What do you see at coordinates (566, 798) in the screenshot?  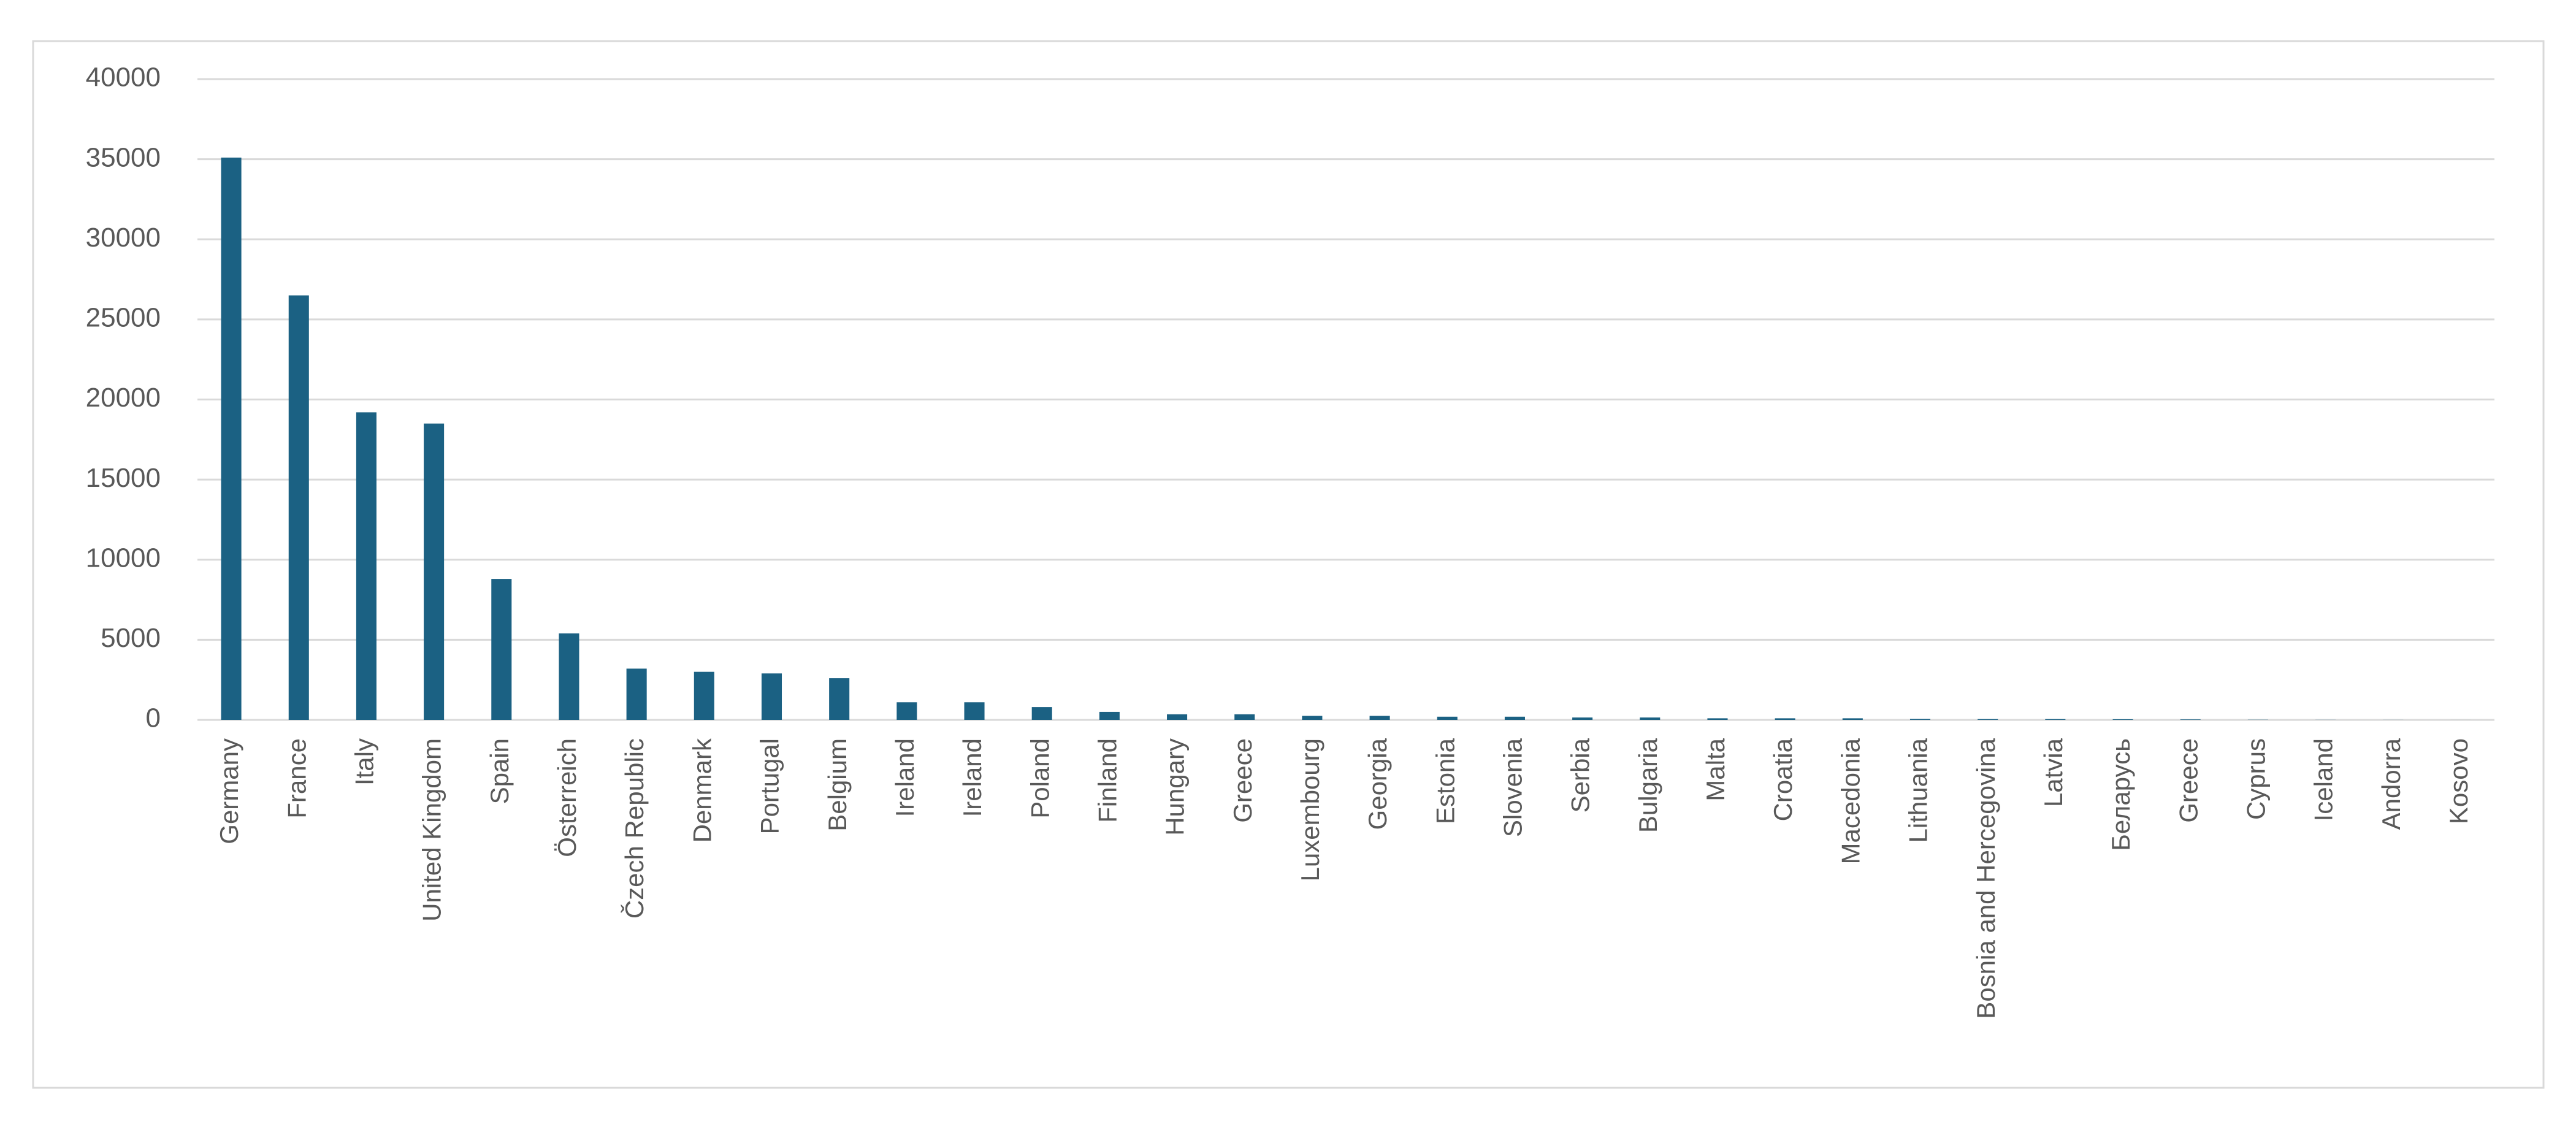 I see `x-tick-label: Österreich` at bounding box center [566, 798].